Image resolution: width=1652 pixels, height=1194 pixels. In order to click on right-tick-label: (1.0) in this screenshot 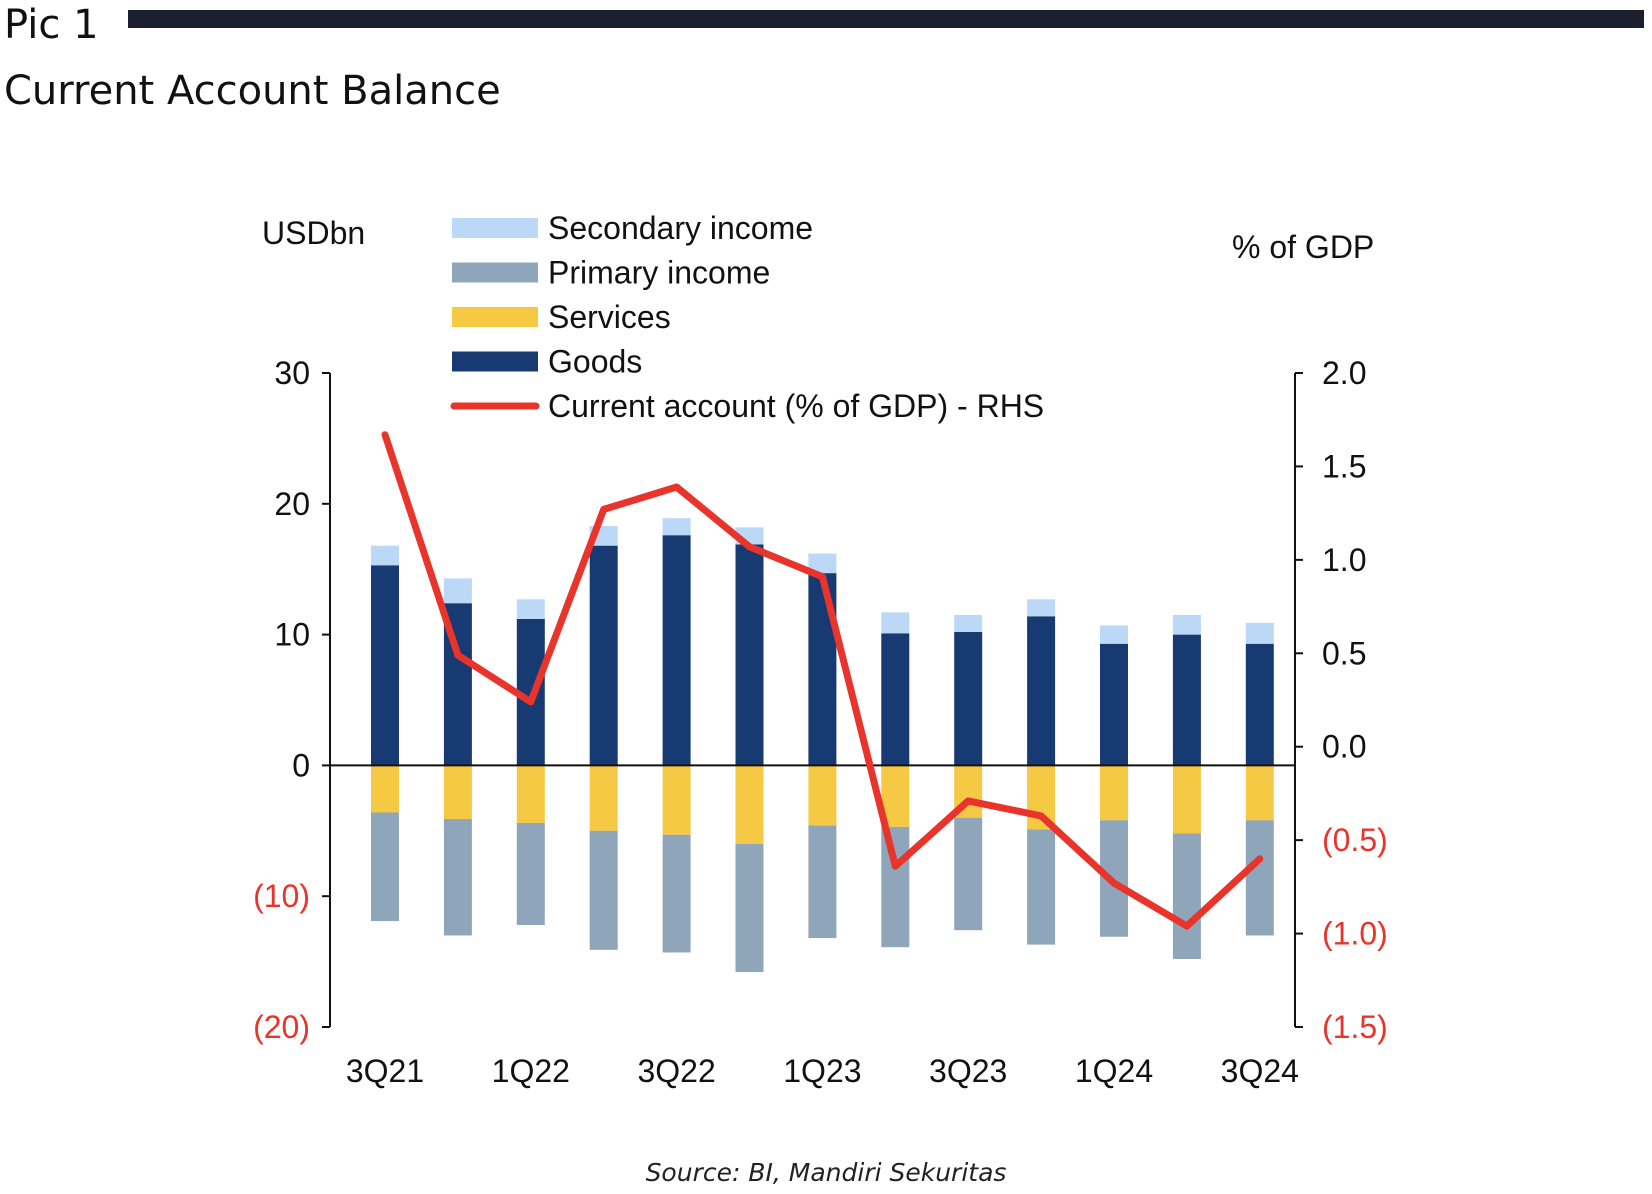, I will do `click(1355, 934)`.